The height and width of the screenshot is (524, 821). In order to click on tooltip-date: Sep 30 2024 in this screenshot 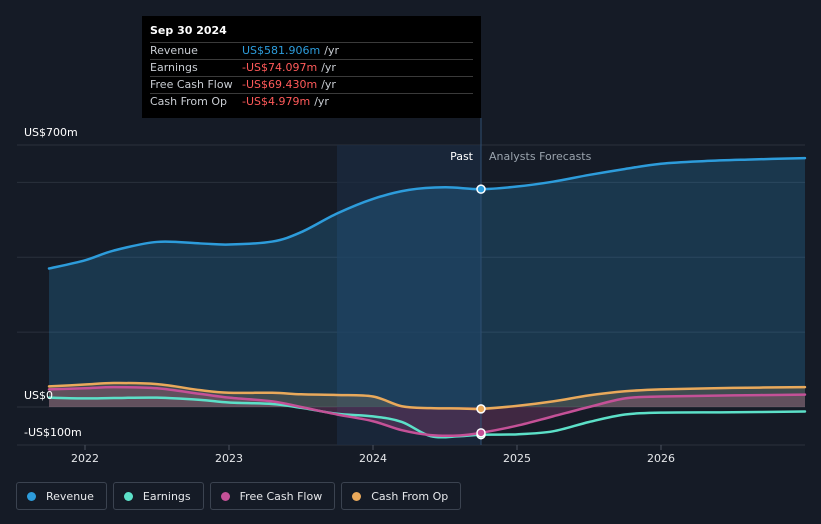, I will do `click(188, 30)`.